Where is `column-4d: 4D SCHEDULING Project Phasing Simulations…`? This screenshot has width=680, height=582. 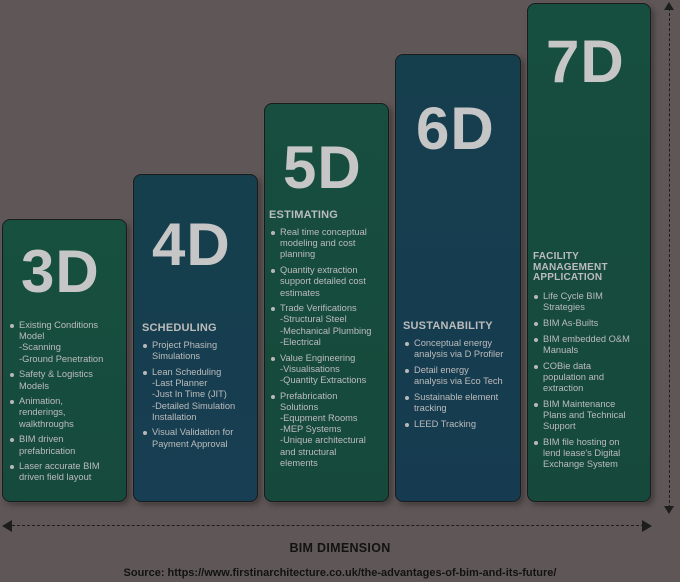
column-4d: 4D SCHEDULING Project Phasing Simulations… is located at coordinates (195, 338).